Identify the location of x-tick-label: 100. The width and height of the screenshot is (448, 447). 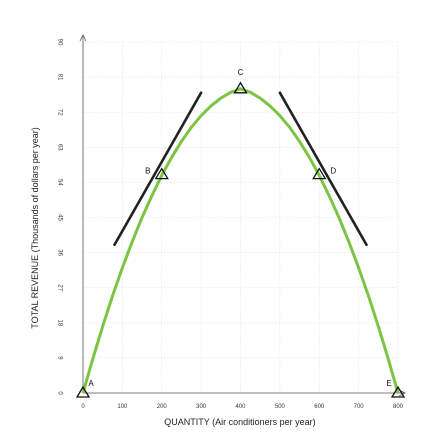
(122, 407).